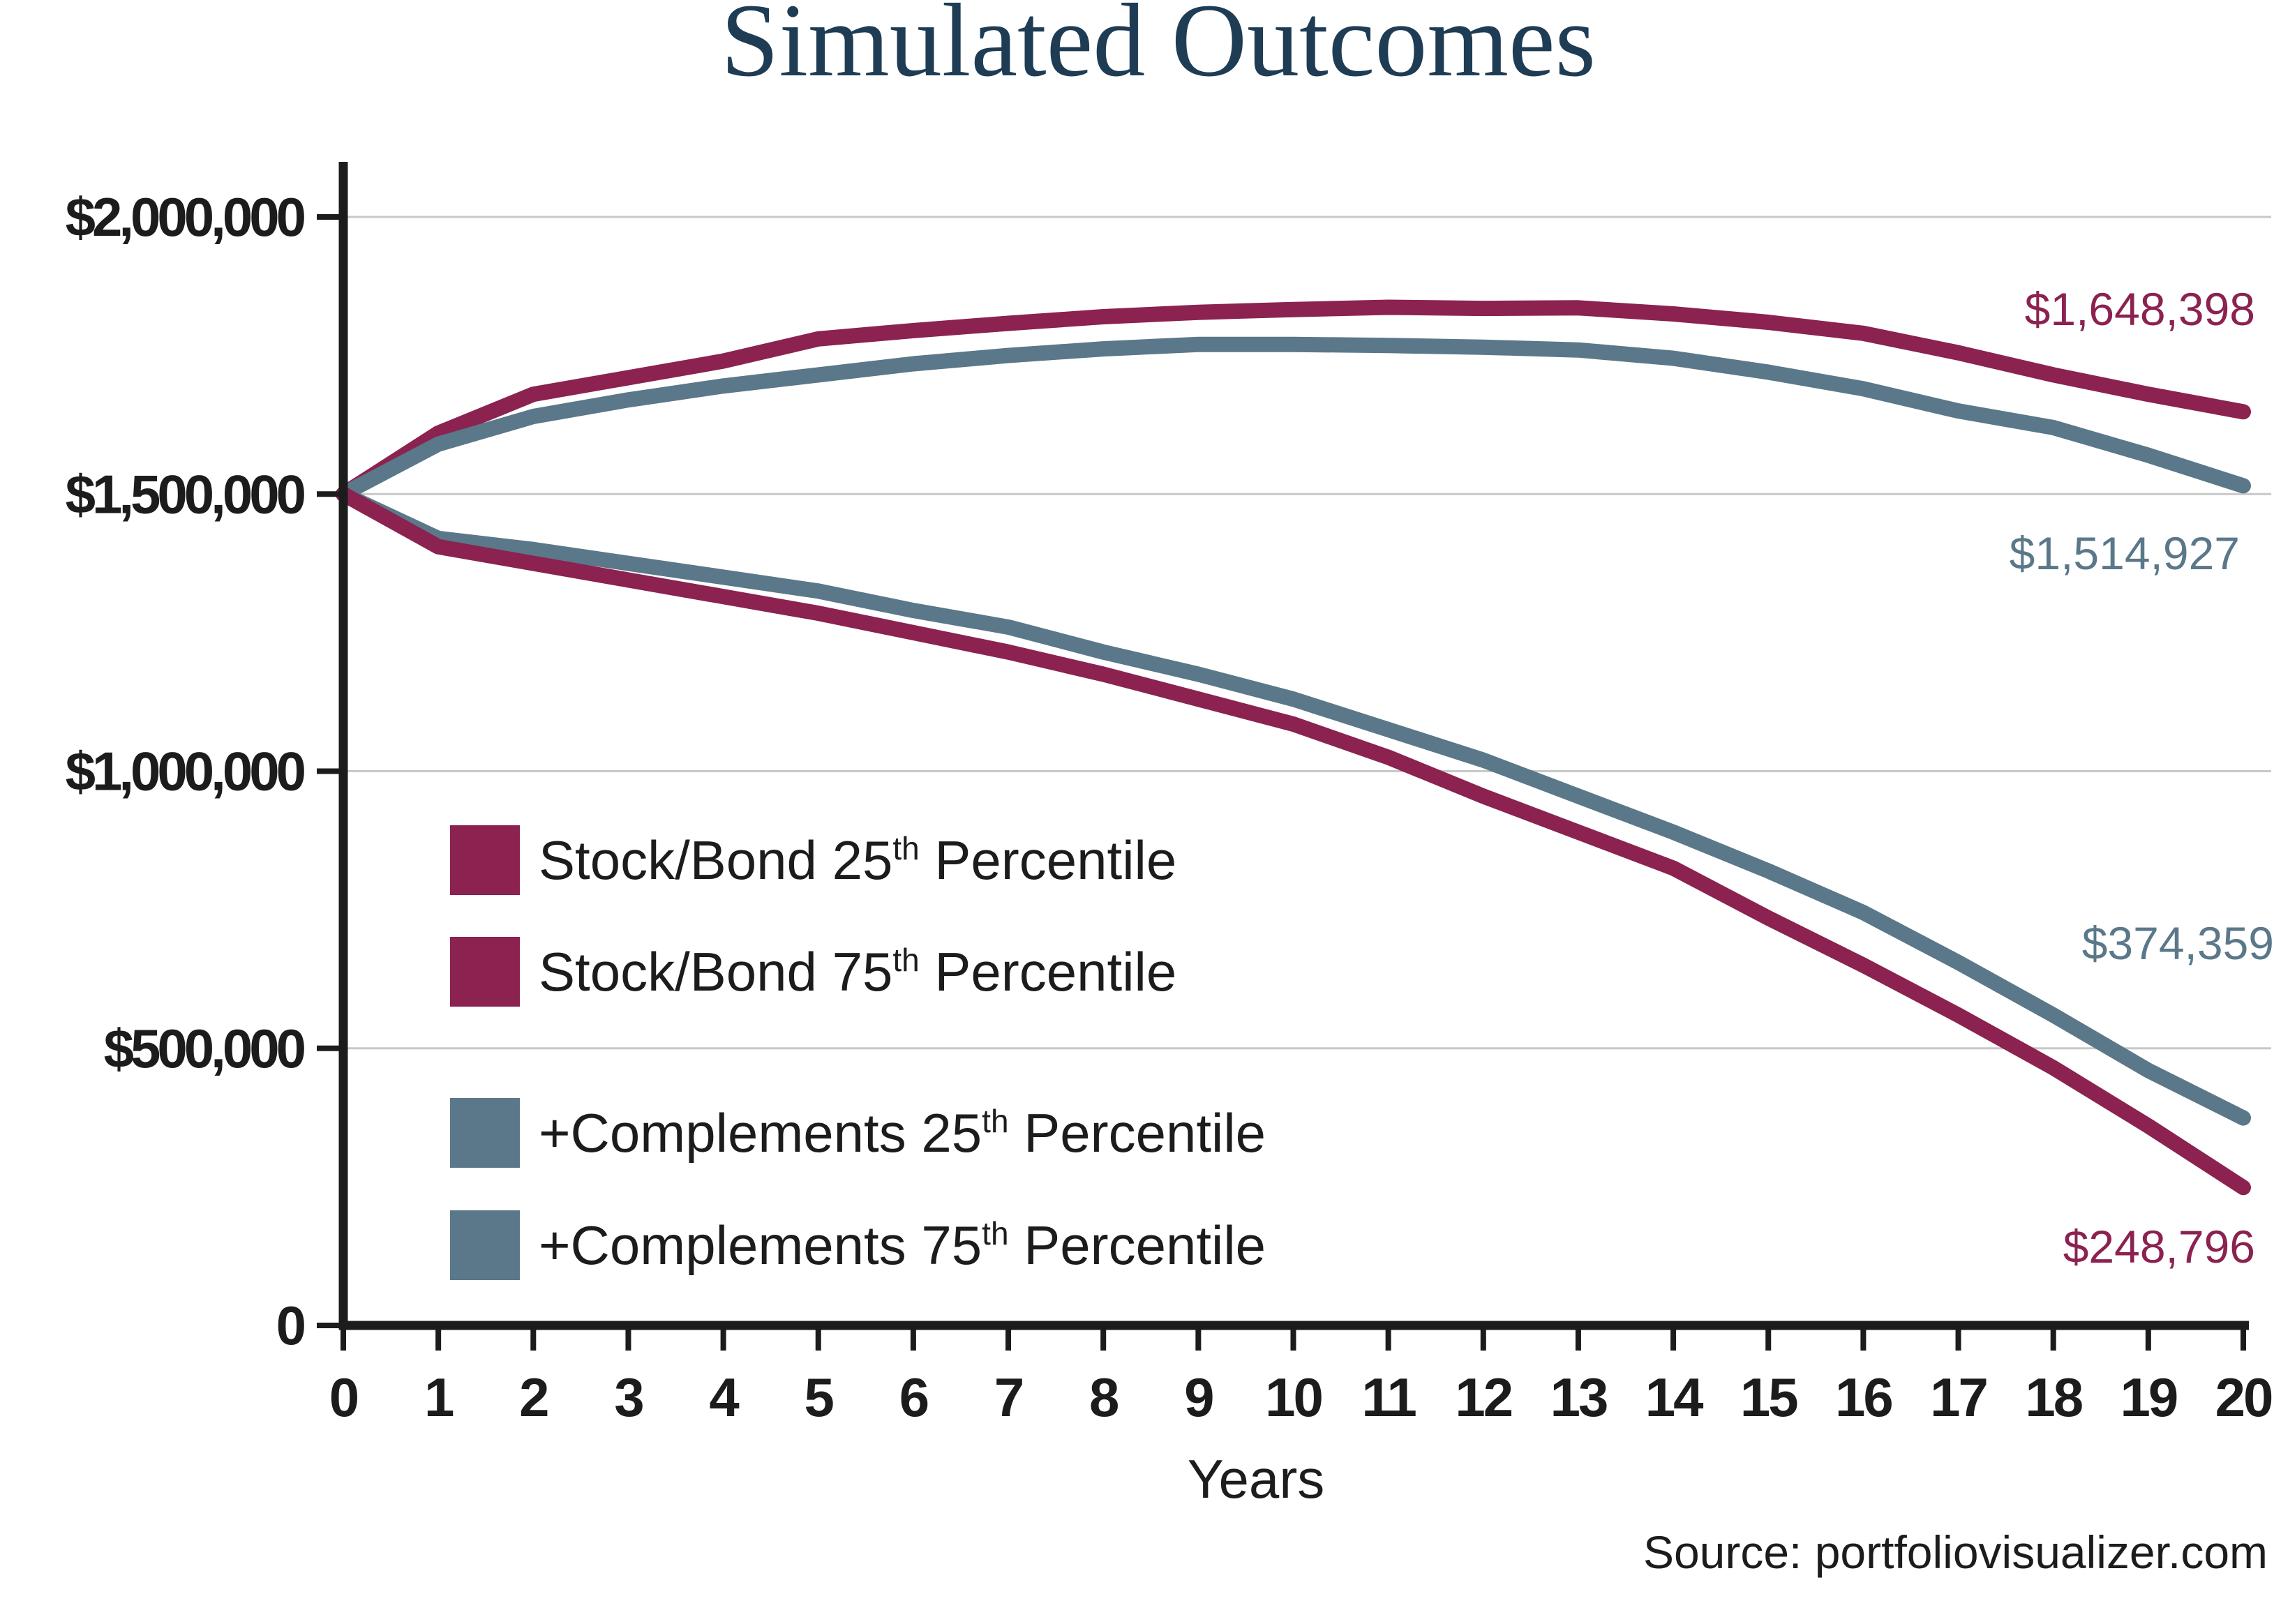  What do you see at coordinates (724, 1397) in the screenshot?
I see `x-tick-label-4: 4` at bounding box center [724, 1397].